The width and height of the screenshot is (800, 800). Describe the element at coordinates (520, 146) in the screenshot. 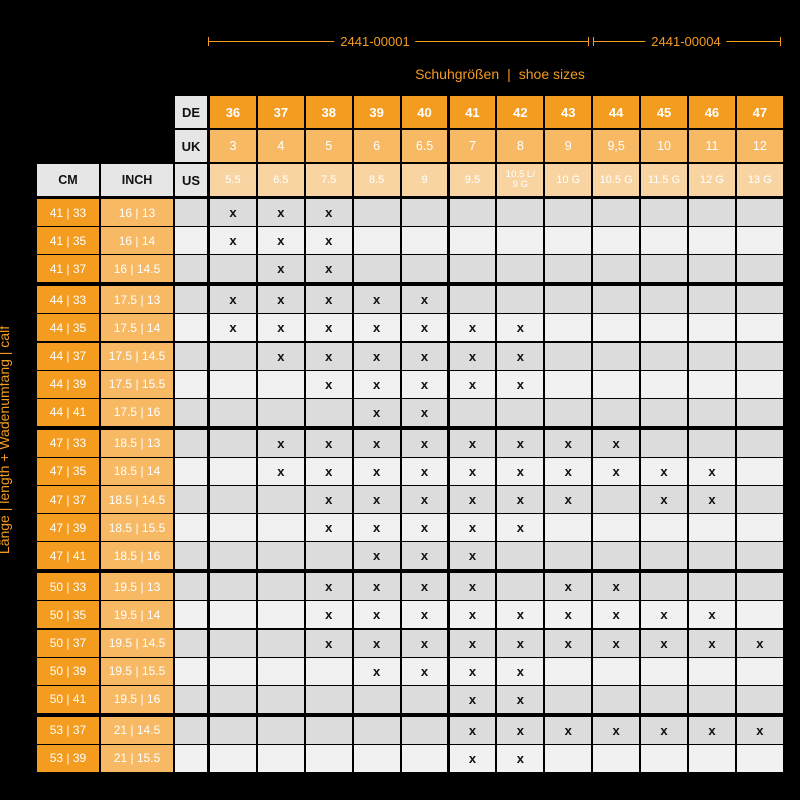

I see `size-uk: 8` at that location.